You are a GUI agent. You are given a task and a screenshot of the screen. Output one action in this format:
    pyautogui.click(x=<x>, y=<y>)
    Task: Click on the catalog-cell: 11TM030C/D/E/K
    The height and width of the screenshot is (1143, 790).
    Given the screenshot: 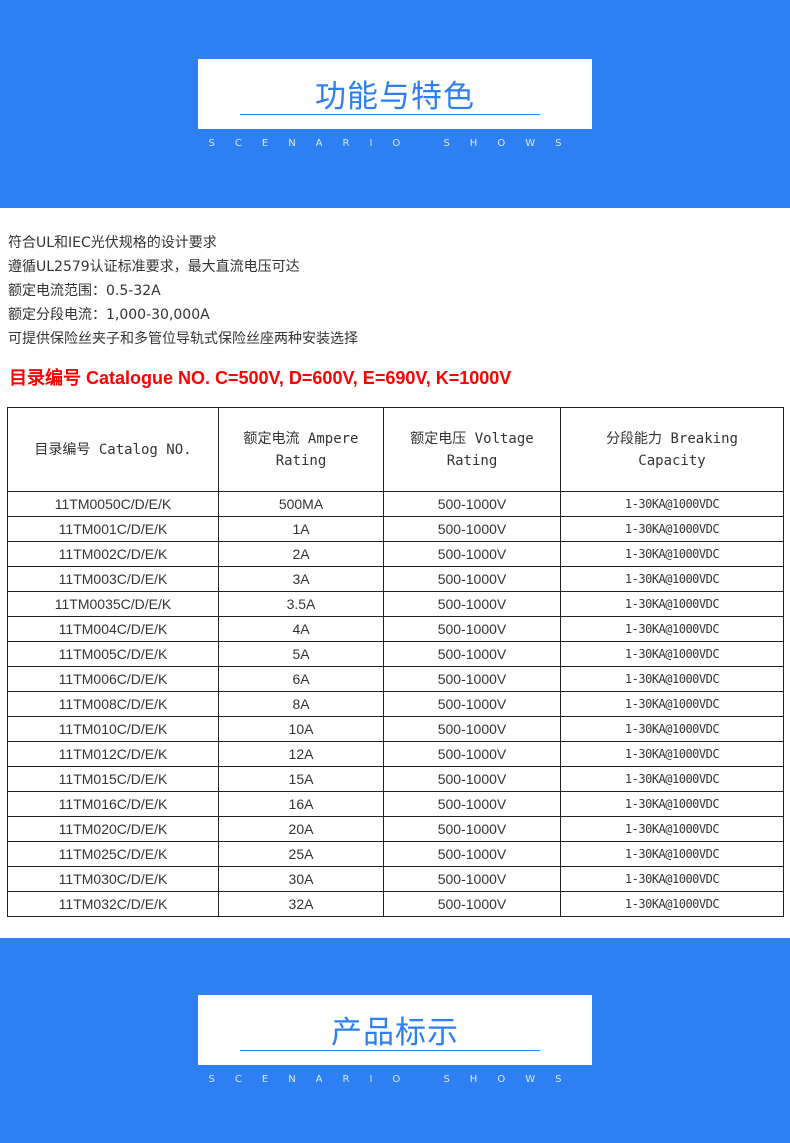 What is the action you would take?
    pyautogui.click(x=113, y=879)
    